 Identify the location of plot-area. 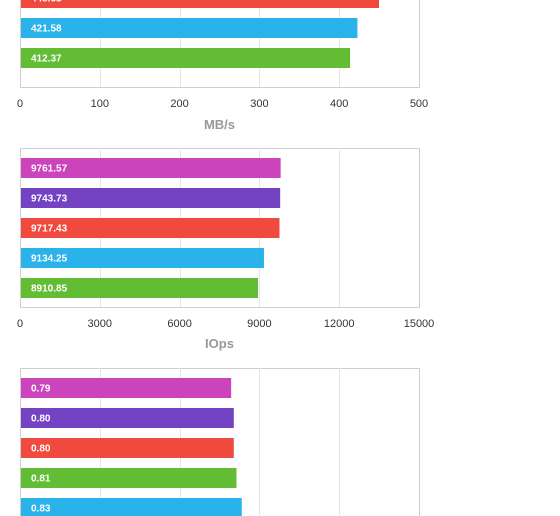
(220, 44).